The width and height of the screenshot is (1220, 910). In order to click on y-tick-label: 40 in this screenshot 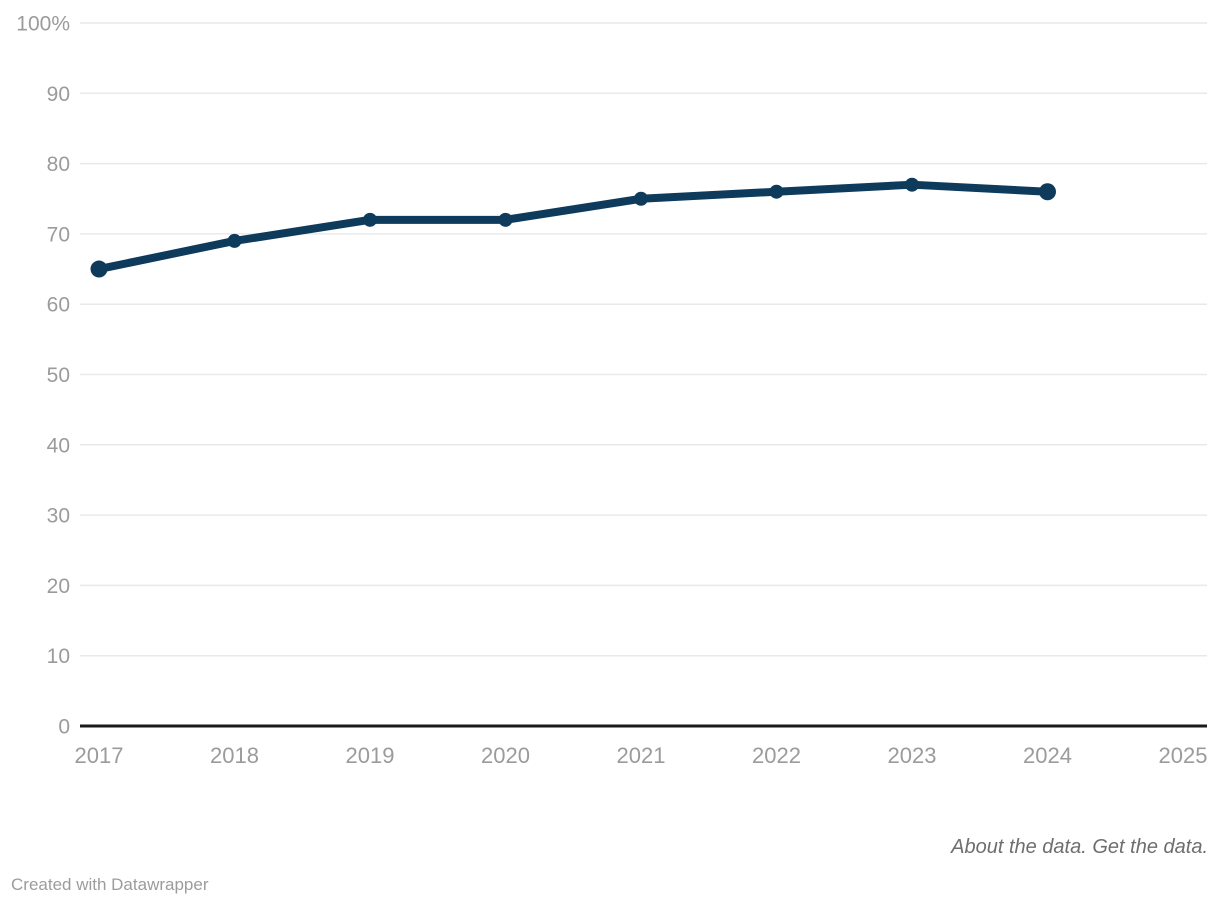, I will do `click(58, 445)`.